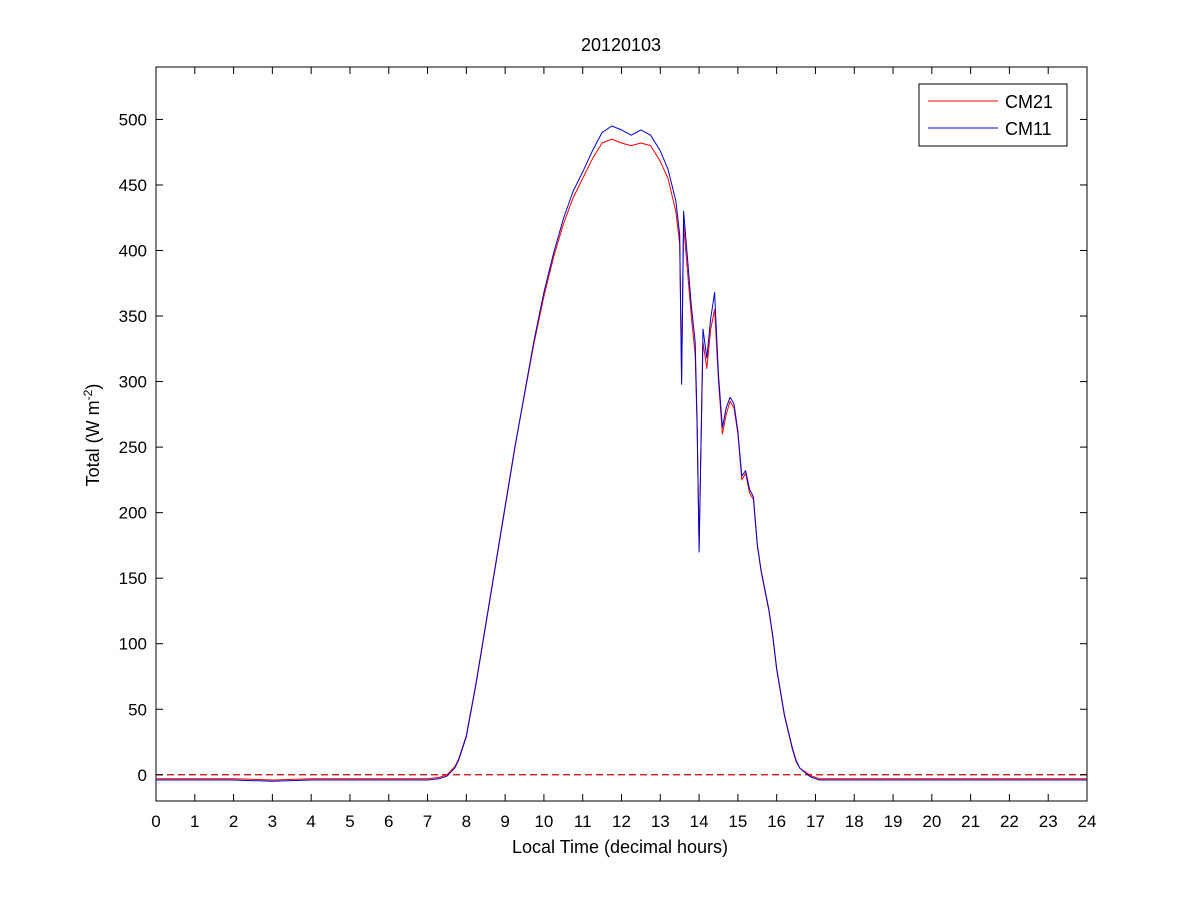 The image size is (1201, 900). Describe the element at coordinates (583, 821) in the screenshot. I see `x-tick-label: 11` at that location.